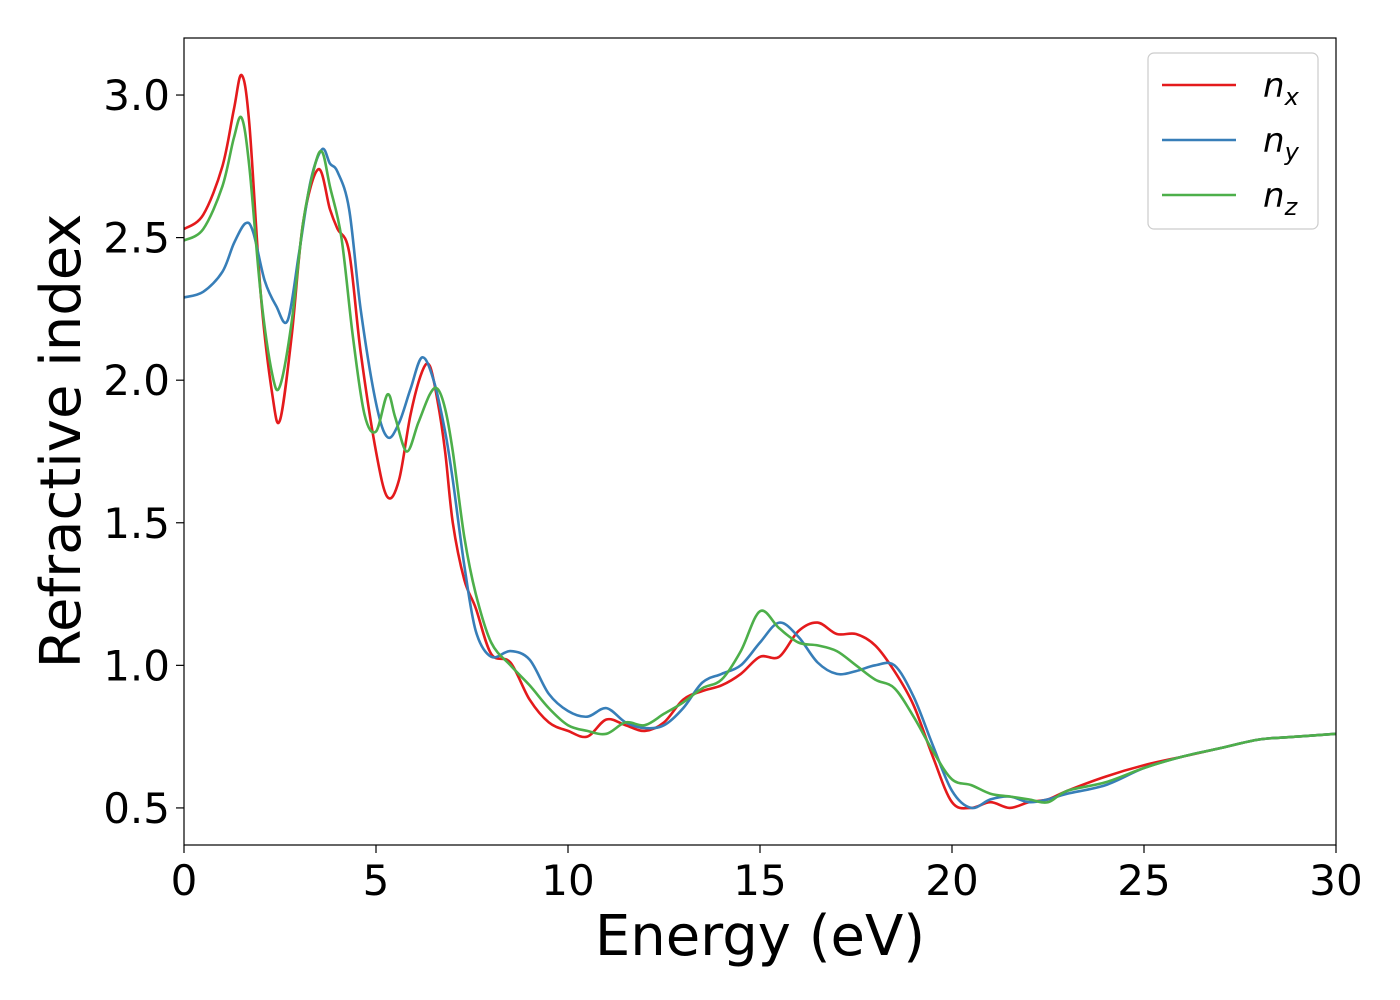 The width and height of the screenshot is (1400, 1000). What do you see at coordinates (136, 665) in the screenshot?
I see `y-tick-label: 1.0` at bounding box center [136, 665].